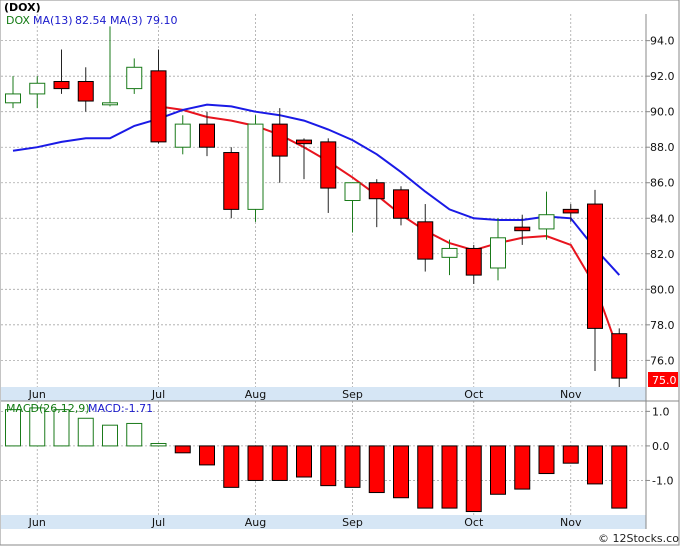 Image resolution: width=680 pixels, height=546 pixels. Describe the element at coordinates (662, 112) in the screenshot. I see `price-tick-label: 90.0` at that location.